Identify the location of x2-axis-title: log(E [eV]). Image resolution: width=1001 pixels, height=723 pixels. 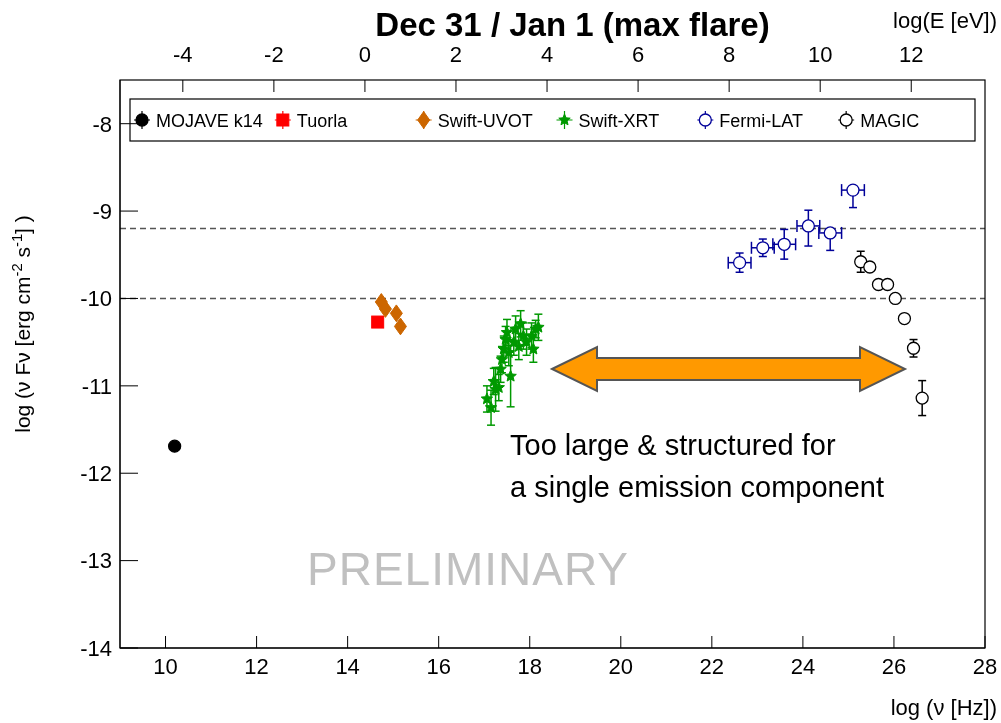
(945, 20).